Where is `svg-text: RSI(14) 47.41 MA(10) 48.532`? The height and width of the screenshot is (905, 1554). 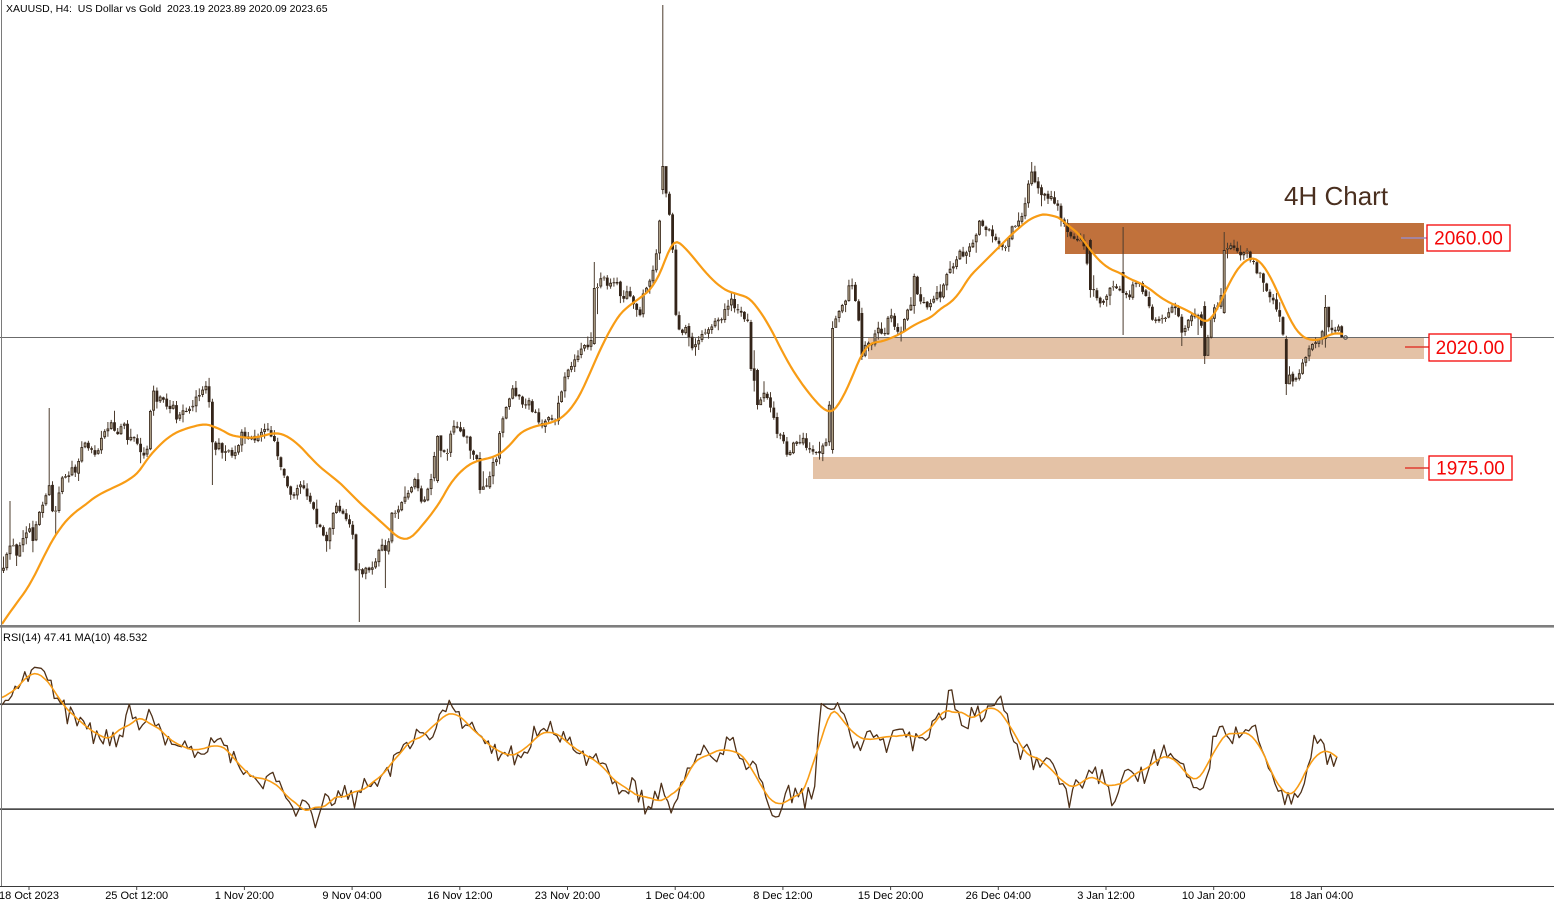 svg-text: RSI(14) 47.41 MA(10) 48.532 is located at coordinates (75, 638).